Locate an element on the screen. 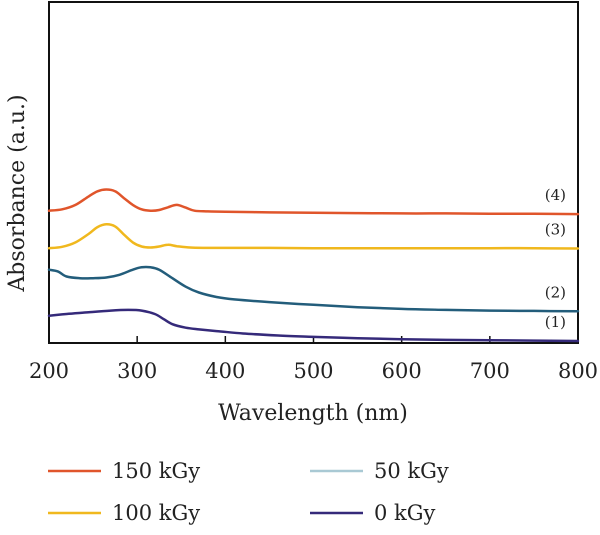 This screenshot has width=600, height=535. legend-item-100-kgy: 100 kGy is located at coordinates (124, 513).